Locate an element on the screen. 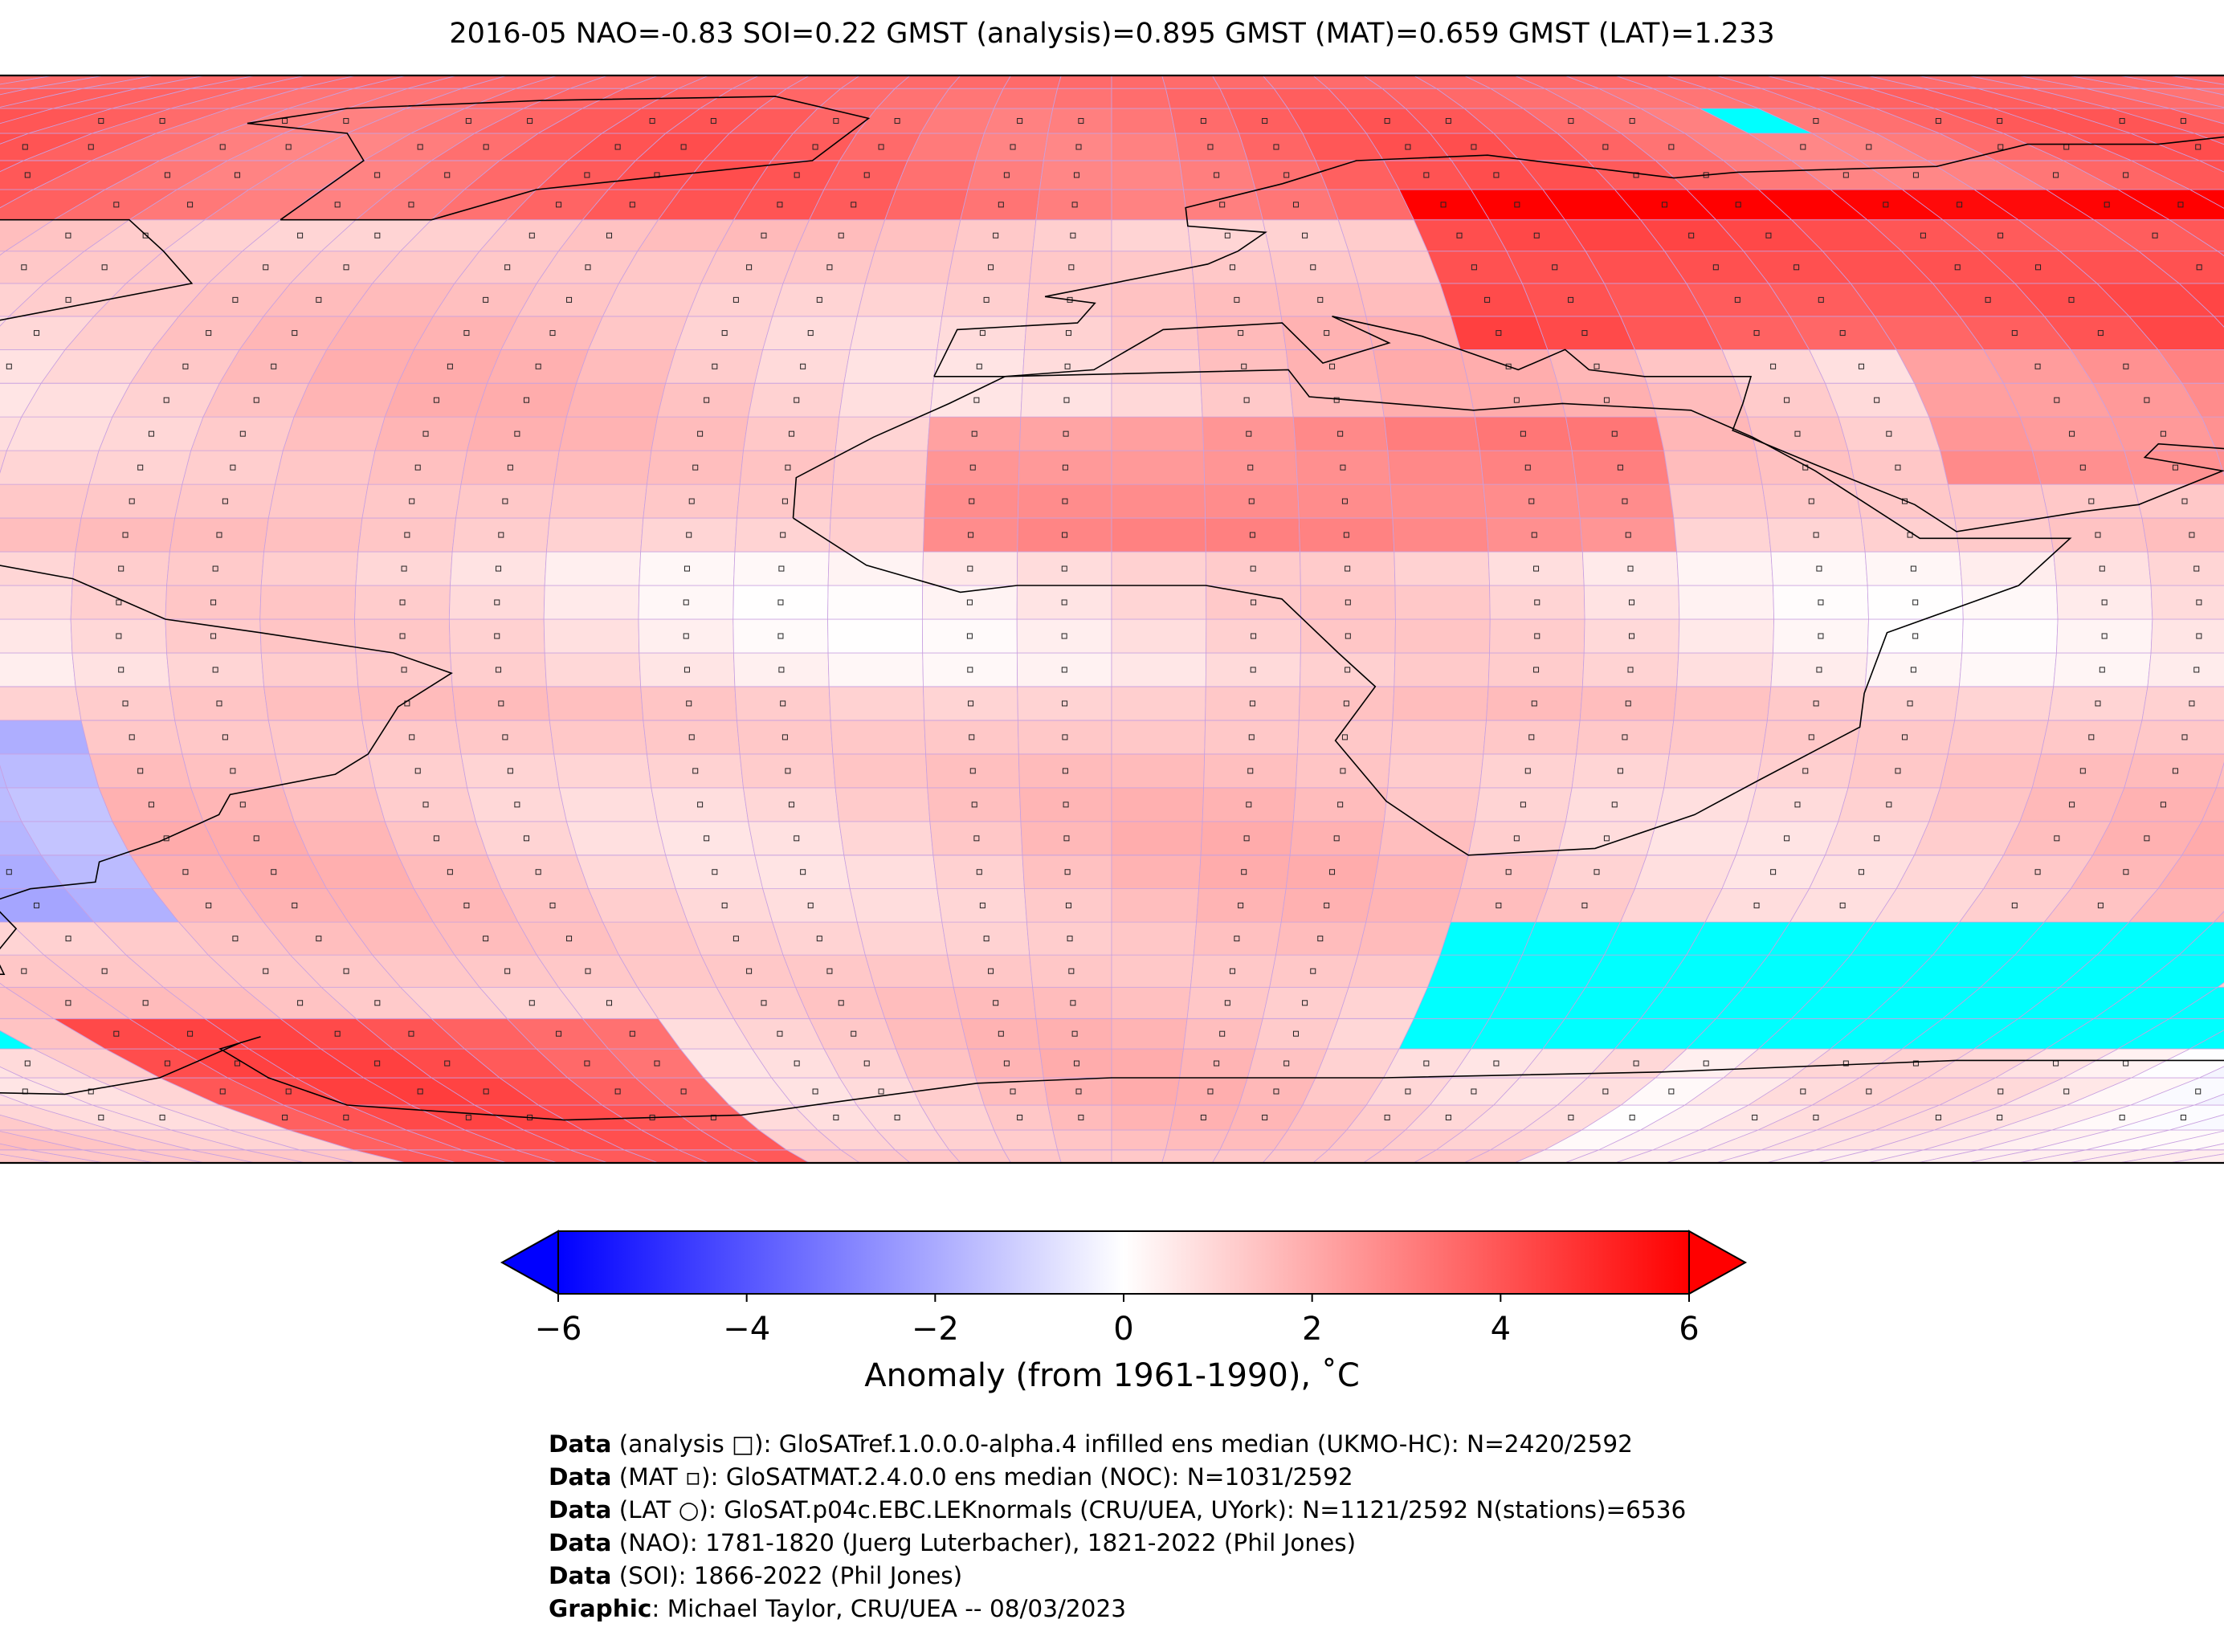 The height and width of the screenshot is (1652, 2224). colorbar: −6 −4 −2 0 2 4 6 is located at coordinates (1124, 1289).